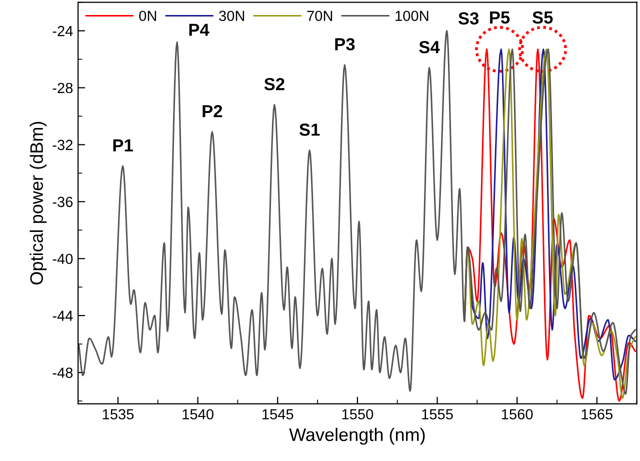 Image resolution: width=640 pixels, height=461 pixels. I want to click on y-tick-label: -32, so click(62, 145).